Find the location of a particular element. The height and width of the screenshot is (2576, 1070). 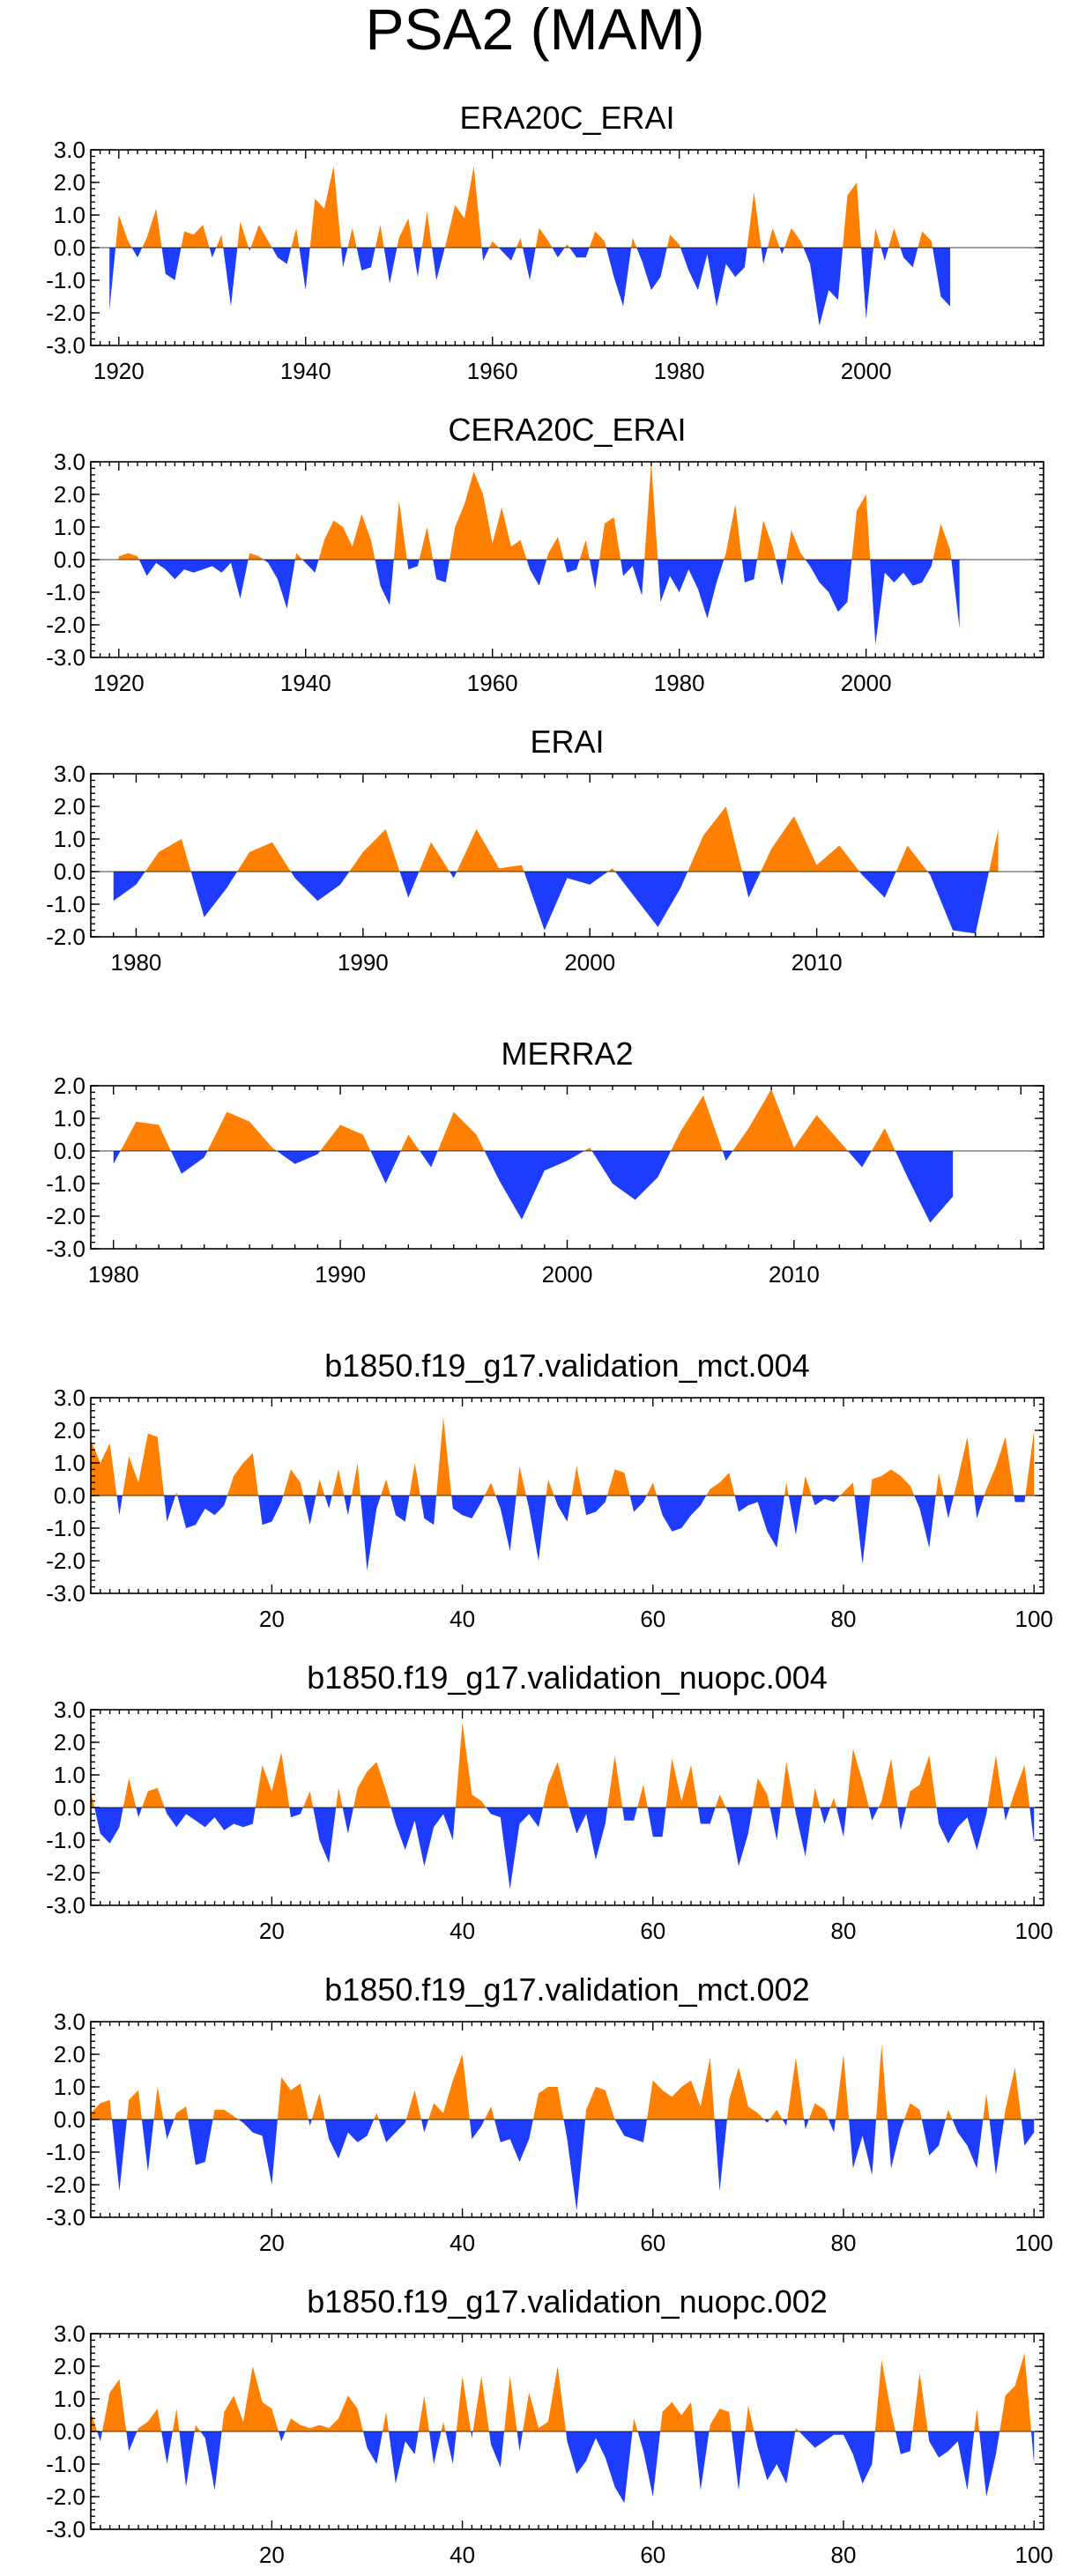

panel-title: ERA20C_ERAI is located at coordinates (567, 118).